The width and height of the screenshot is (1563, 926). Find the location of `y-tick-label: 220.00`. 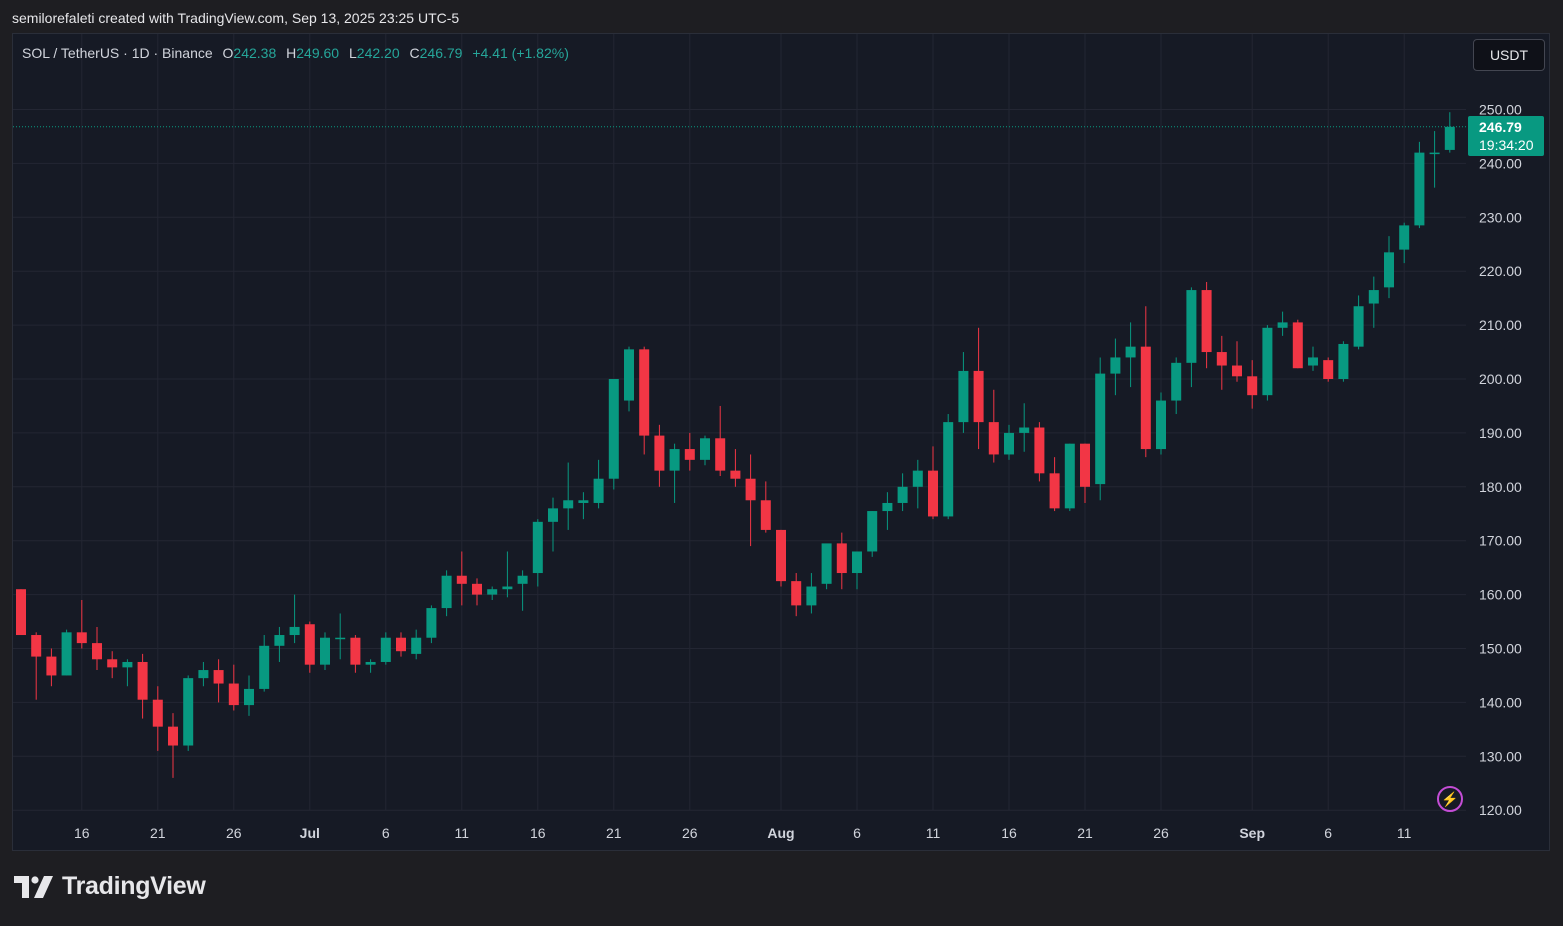

y-tick-label: 220.00 is located at coordinates (1500, 271).